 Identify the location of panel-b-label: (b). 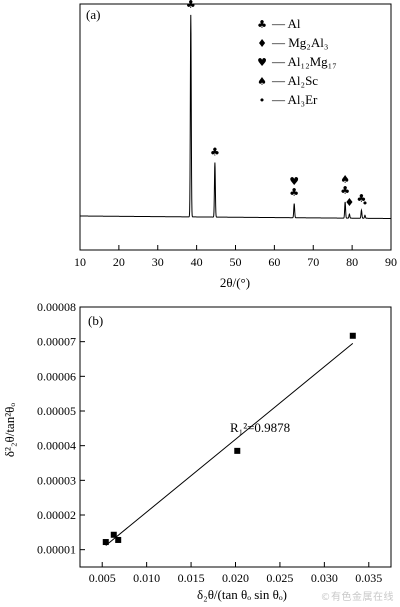
(95, 320).